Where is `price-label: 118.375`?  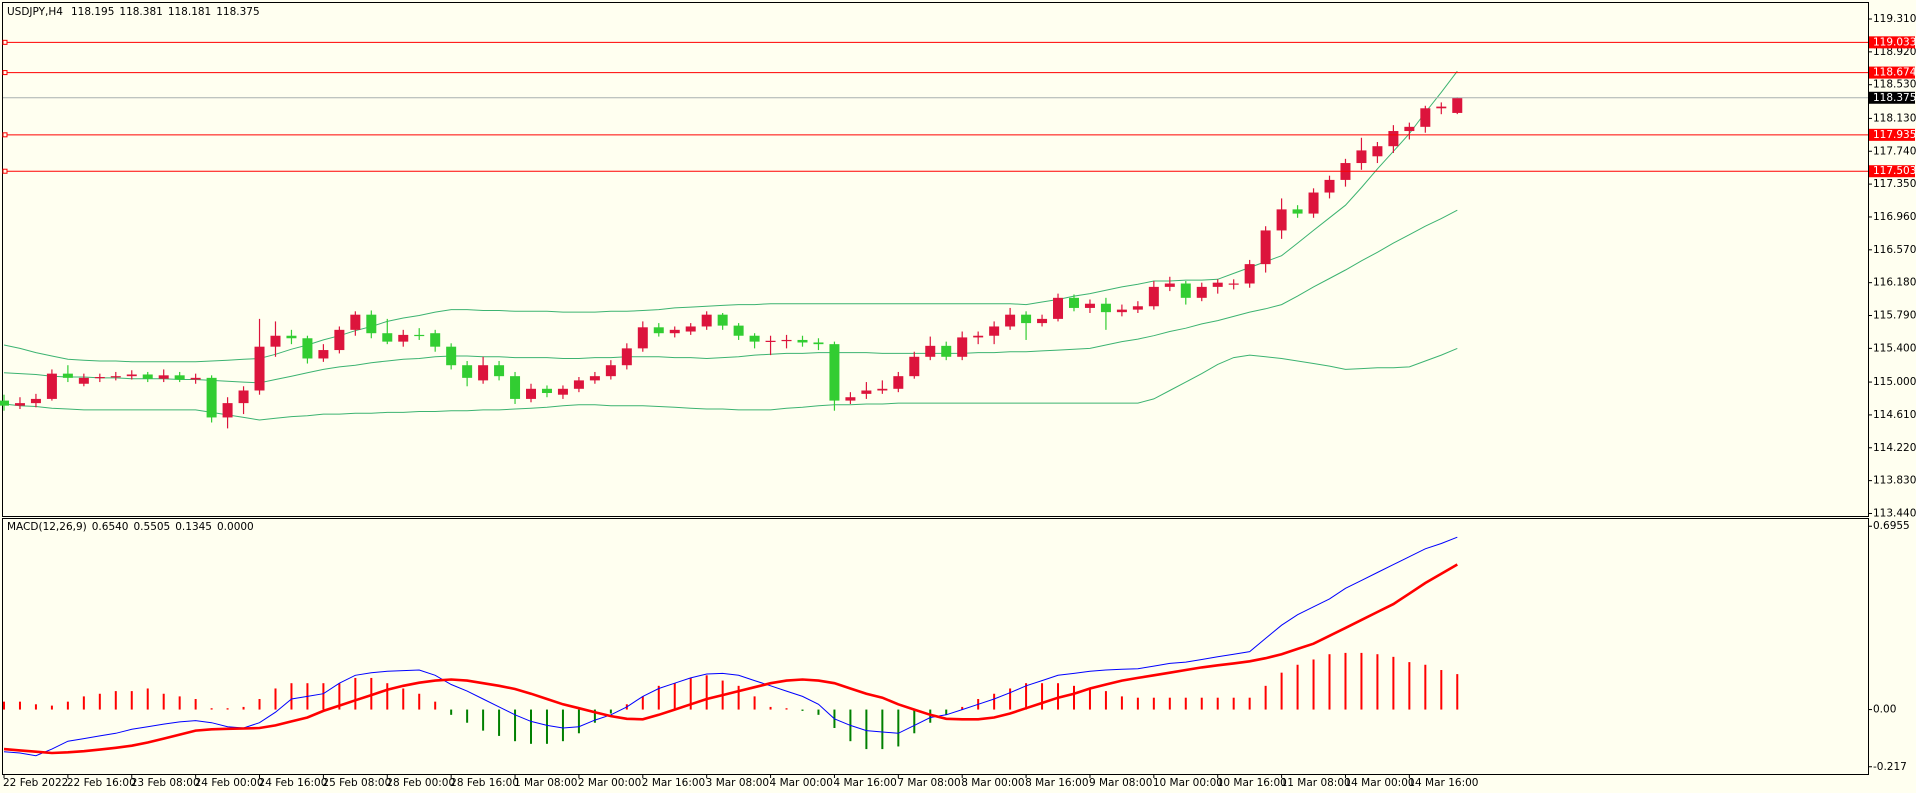
price-label: 118.375 is located at coordinates (1894, 98).